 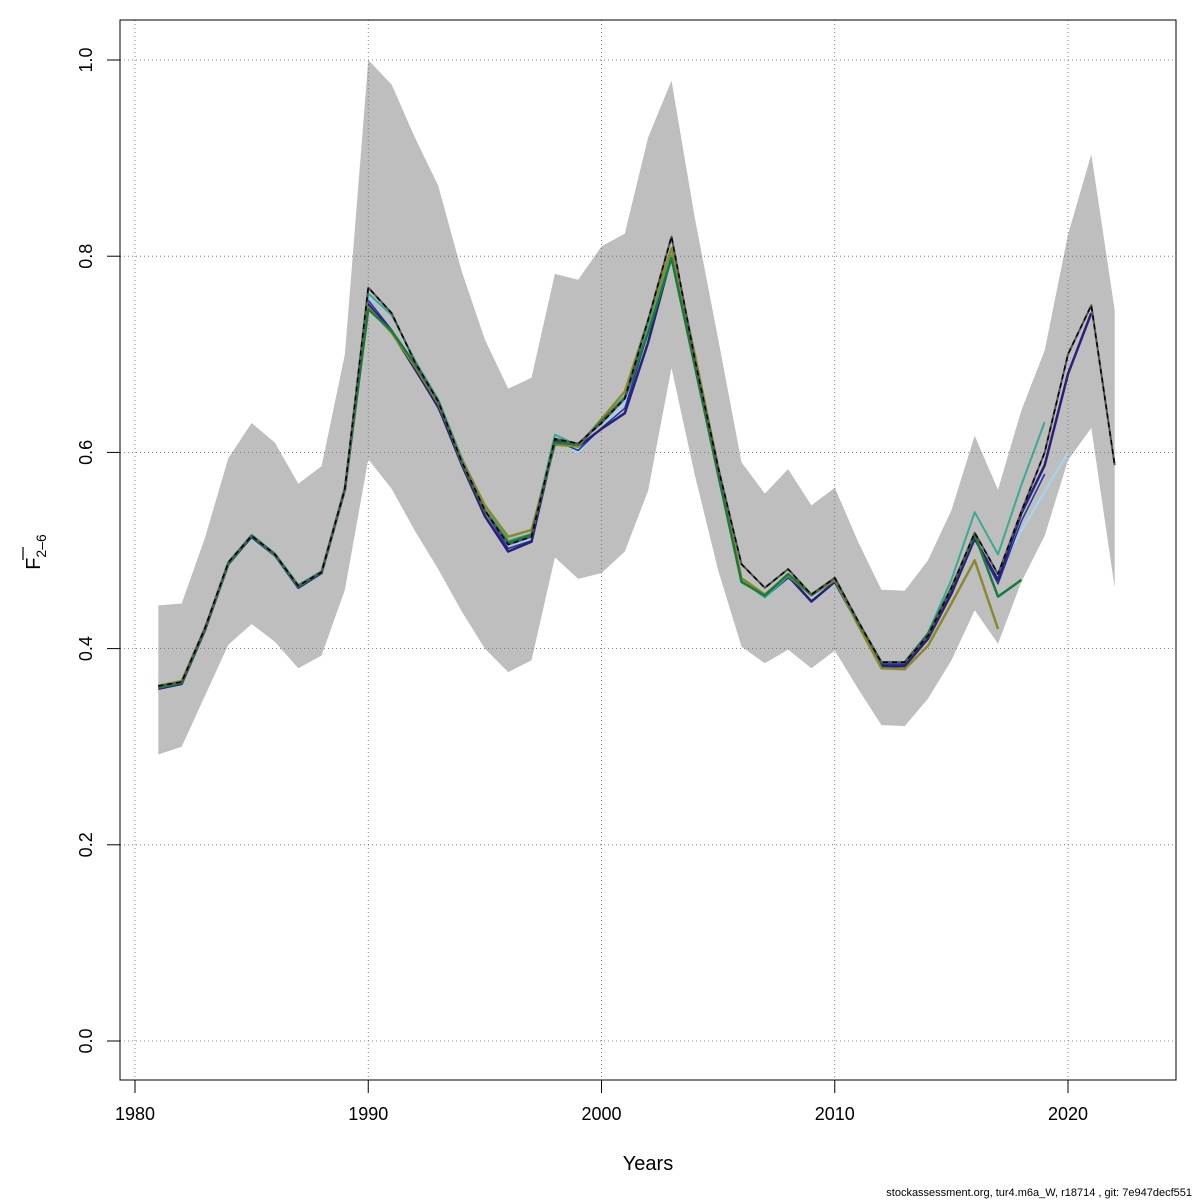 I want to click on x-tick-label: 1990, so click(x=368, y=1114).